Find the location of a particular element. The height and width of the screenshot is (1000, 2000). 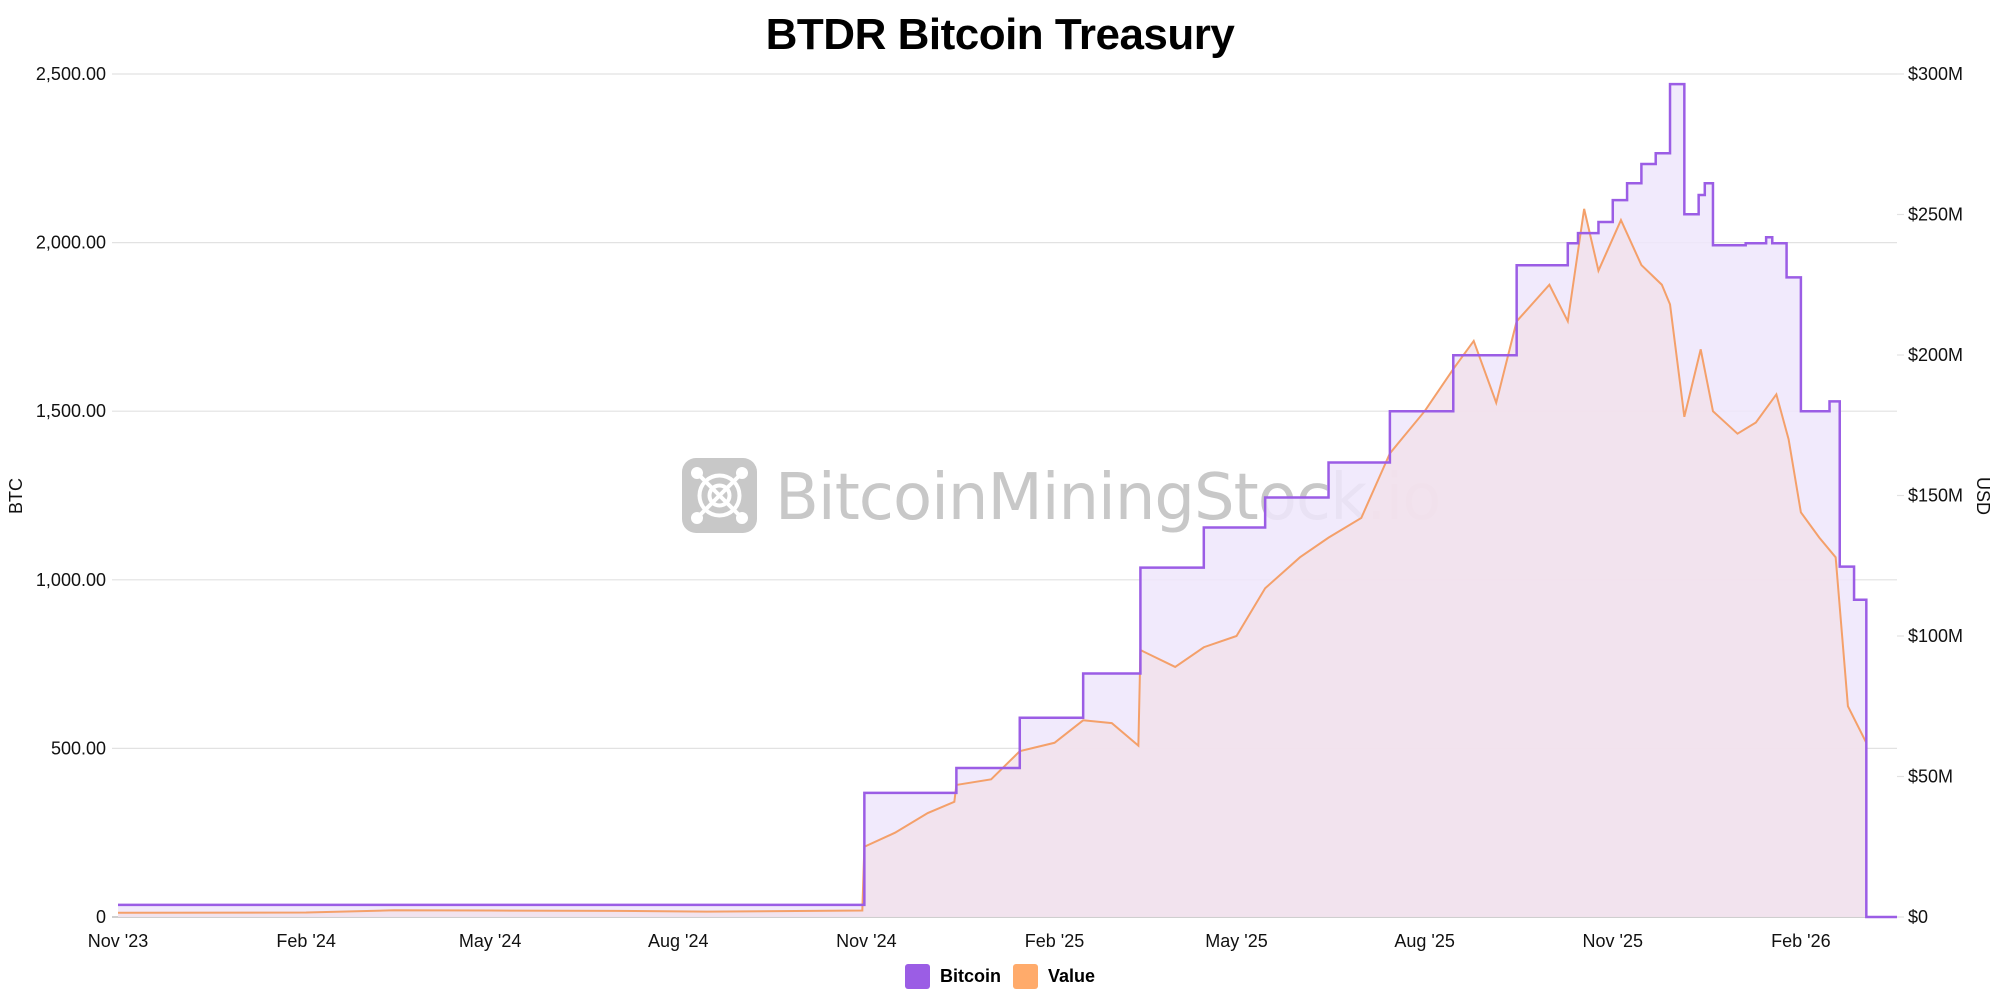

x-tick-label: Feb '25 is located at coordinates (1054, 941).